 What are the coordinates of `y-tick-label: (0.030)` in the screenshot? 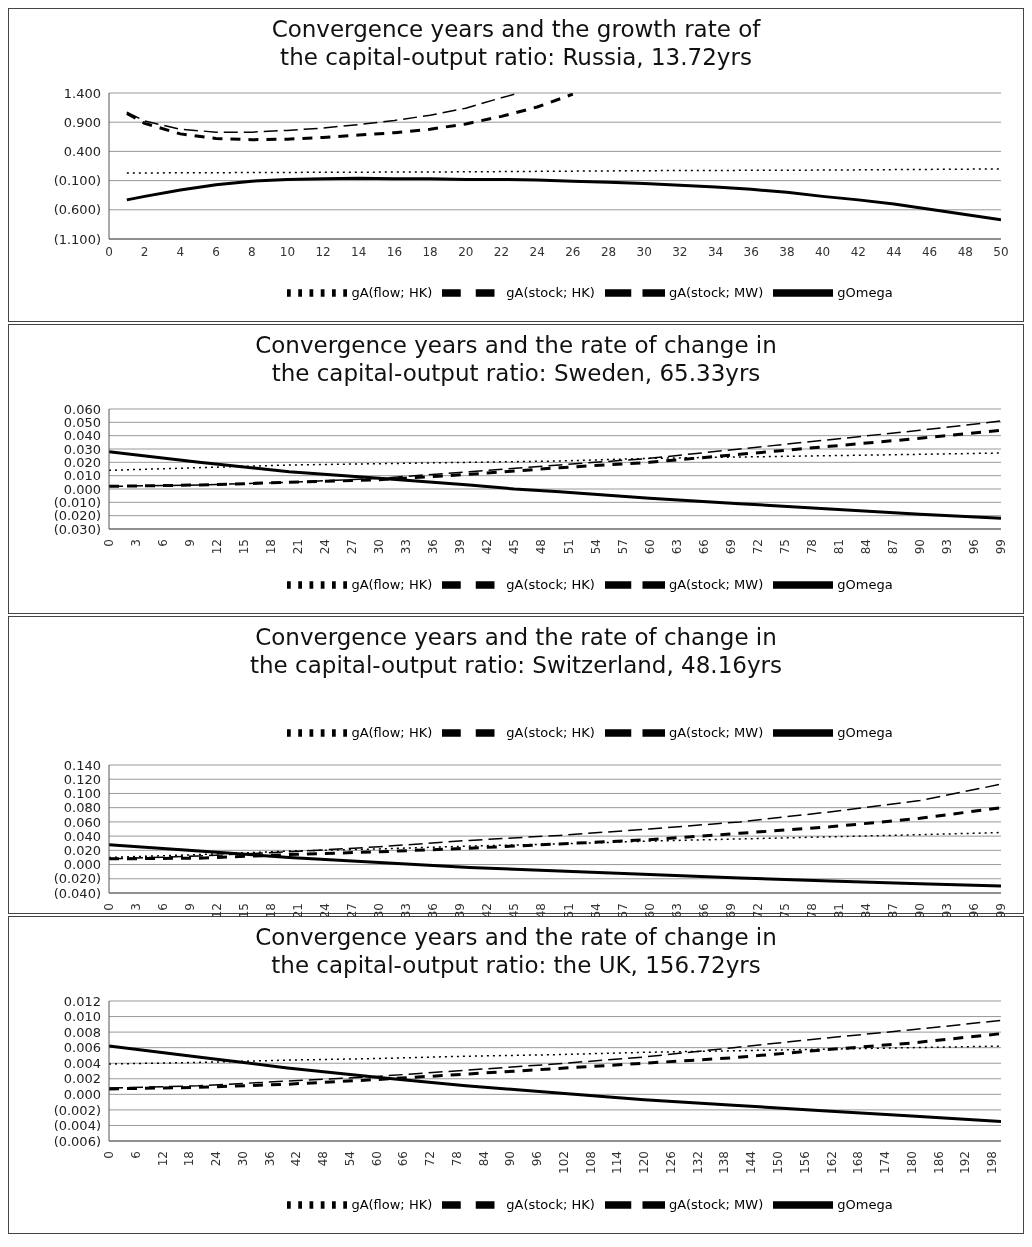 It's located at (77, 529).